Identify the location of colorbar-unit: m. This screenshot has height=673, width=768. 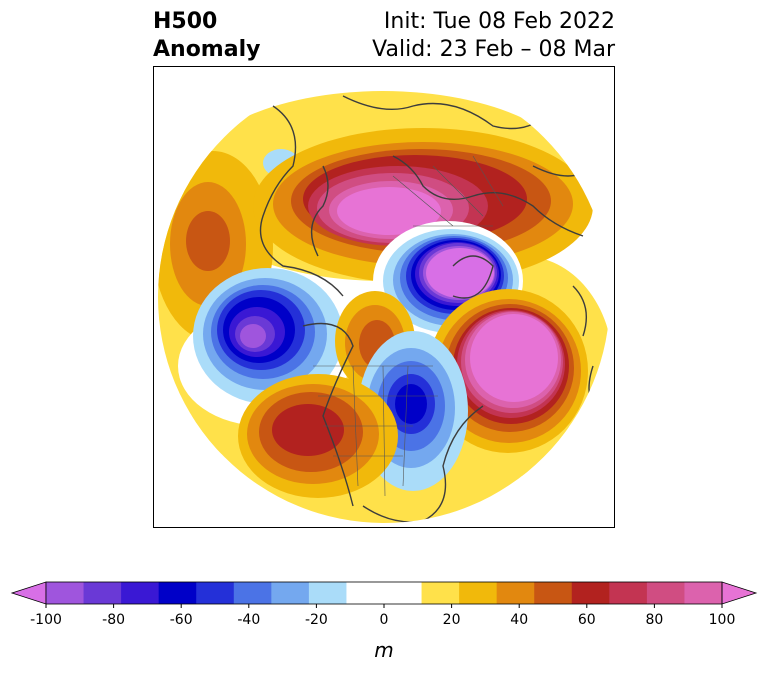
(383, 650).